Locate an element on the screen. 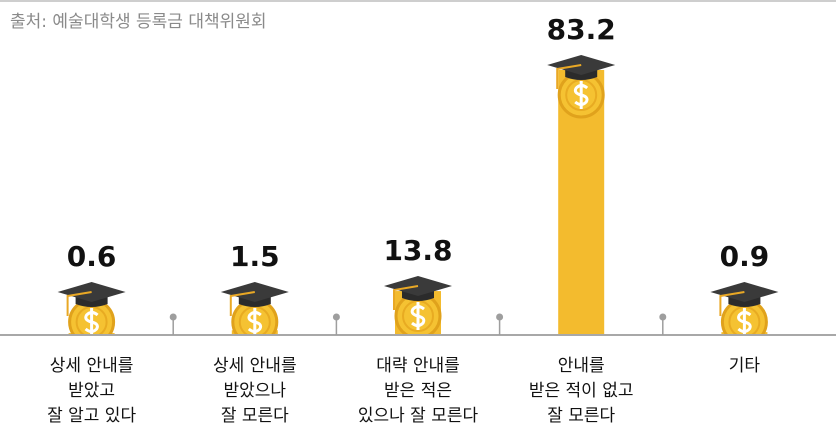 This screenshot has height=439, width=836. x-tick-label-line: 안내를 is located at coordinates (581, 366).